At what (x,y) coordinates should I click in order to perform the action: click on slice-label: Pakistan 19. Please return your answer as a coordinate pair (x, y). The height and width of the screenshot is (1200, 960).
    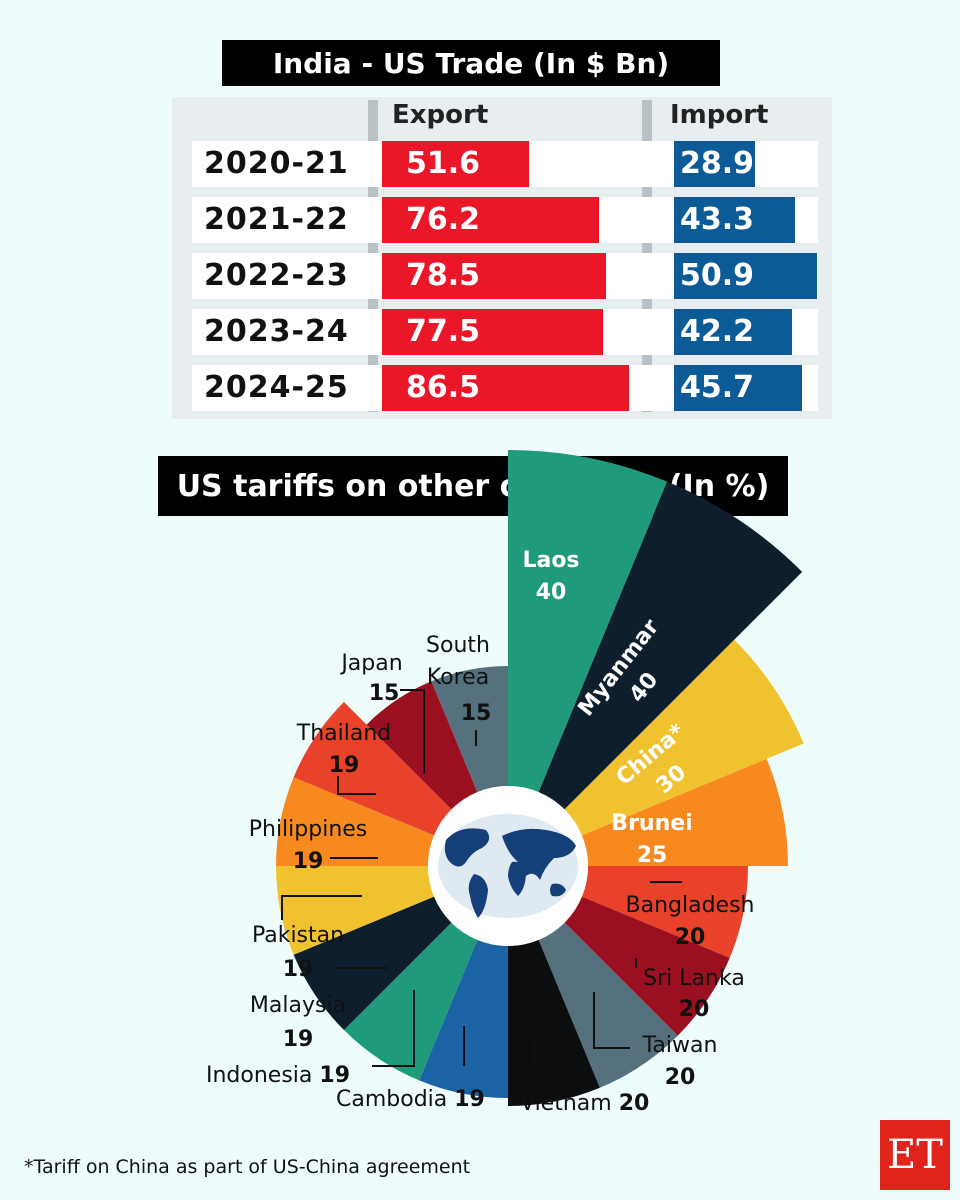
    Looking at the image, I should click on (298, 952).